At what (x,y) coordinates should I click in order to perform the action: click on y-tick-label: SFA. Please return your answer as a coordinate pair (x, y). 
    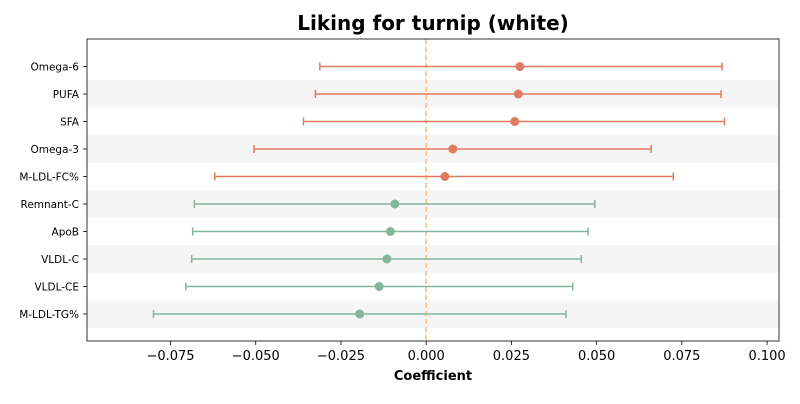
    Looking at the image, I should click on (70, 123).